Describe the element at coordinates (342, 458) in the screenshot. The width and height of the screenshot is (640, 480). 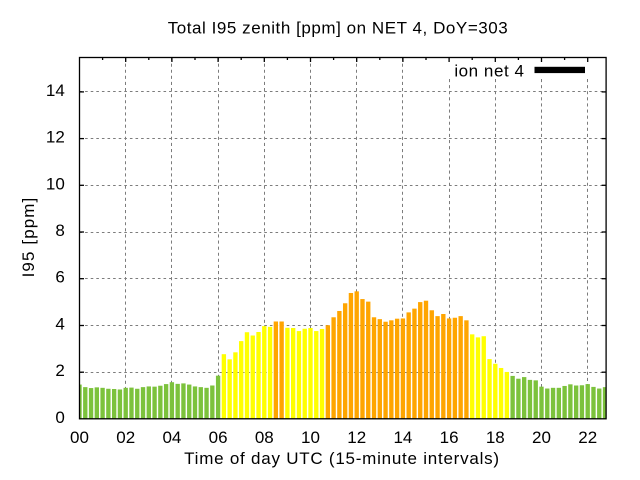
I see `svg-text:Time of day UTC (15-minute int: Time of day UTC (15-minute intervals)` at that location.